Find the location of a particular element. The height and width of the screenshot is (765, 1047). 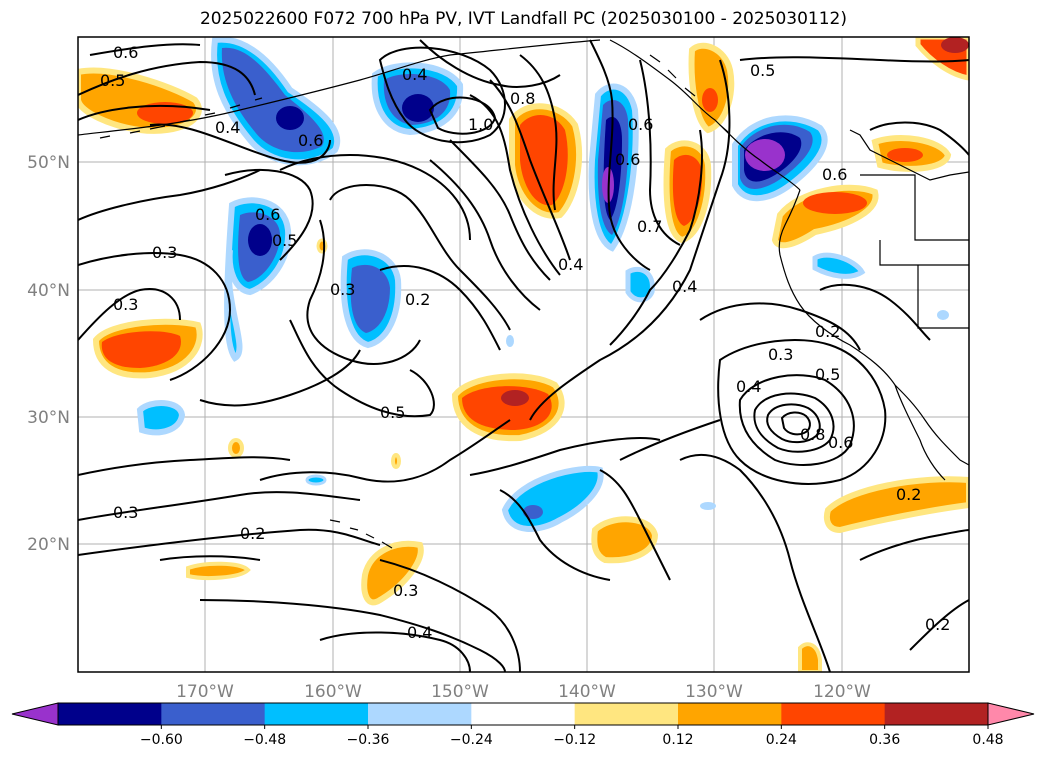

colorbar-max-extend is located at coordinates (1011, 714).